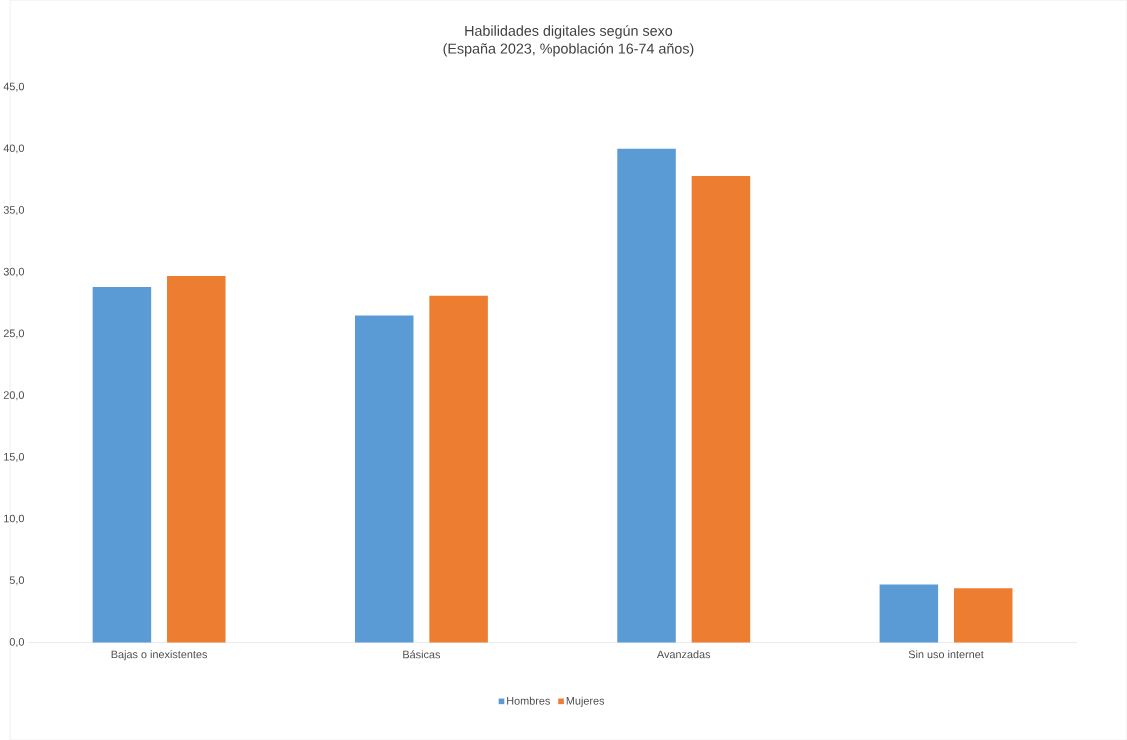 This screenshot has width=1127, height=740. Describe the element at coordinates (528, 700) in the screenshot. I see `legend-label: Hombres` at that location.